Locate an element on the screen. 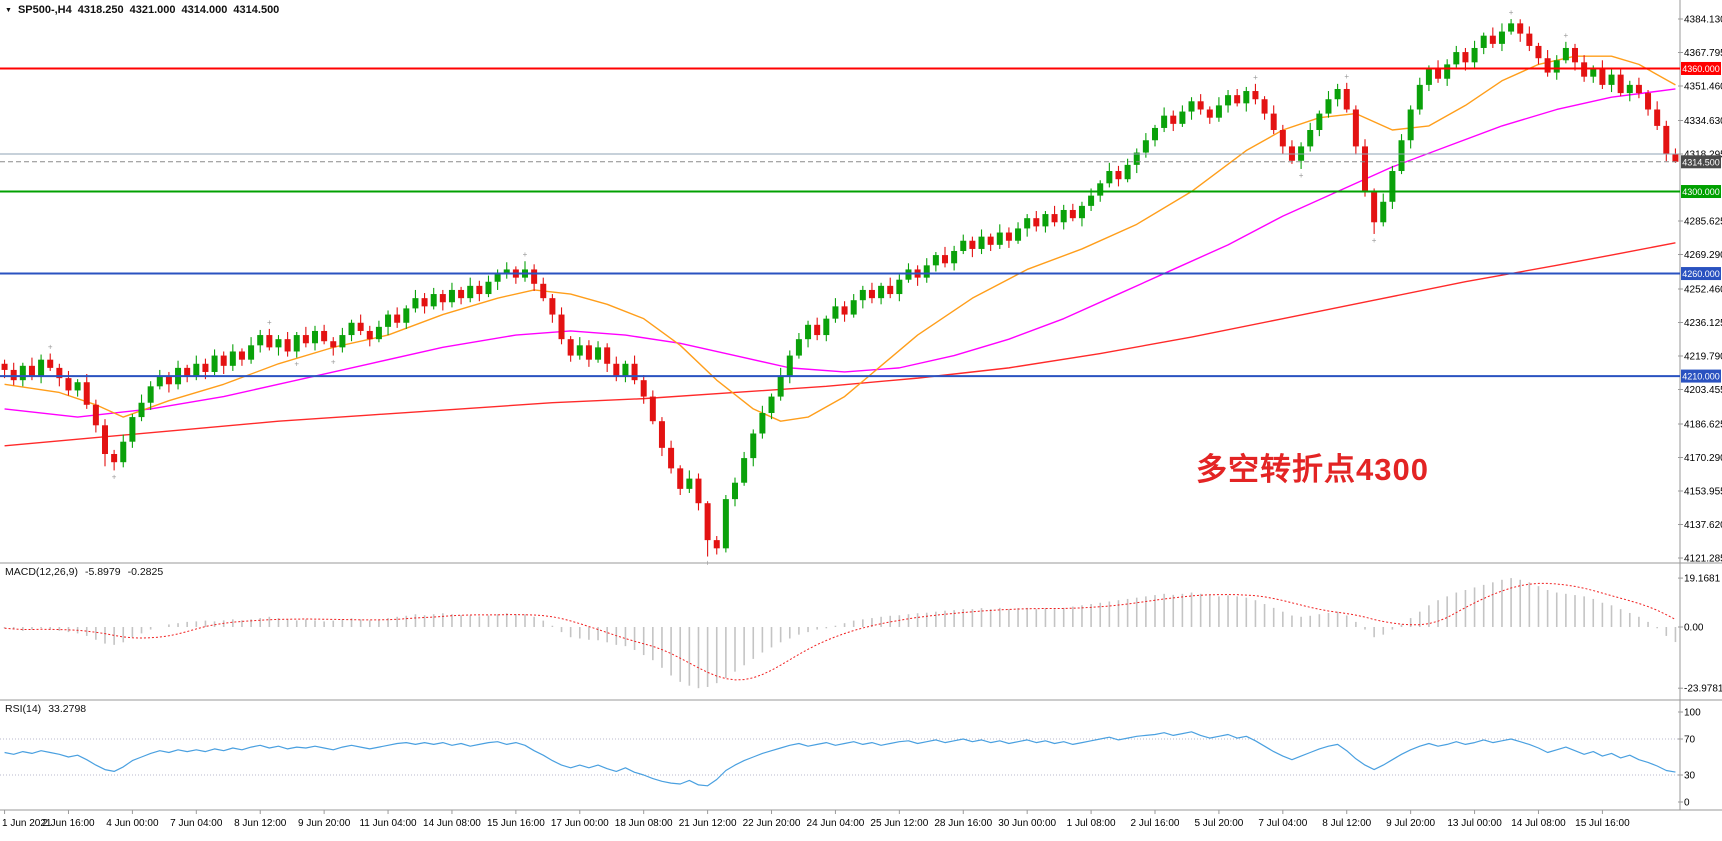 The width and height of the screenshot is (1722, 841). price-badge-4210.000: 4210.000 is located at coordinates (1701, 376).